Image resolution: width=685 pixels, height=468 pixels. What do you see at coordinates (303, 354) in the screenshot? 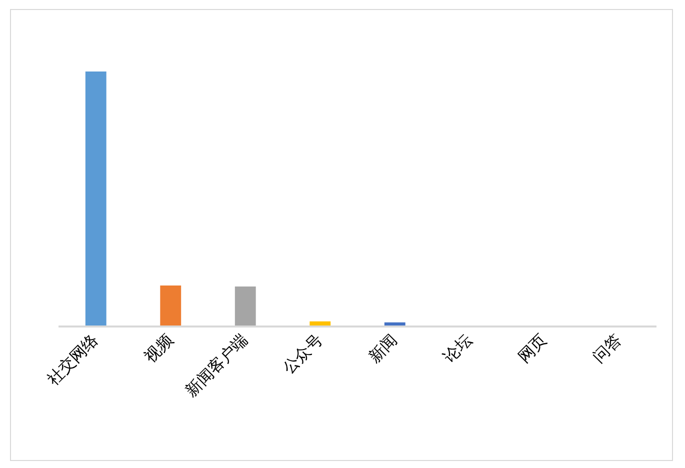
I see `x-tick-label: 公众号` at bounding box center [303, 354].